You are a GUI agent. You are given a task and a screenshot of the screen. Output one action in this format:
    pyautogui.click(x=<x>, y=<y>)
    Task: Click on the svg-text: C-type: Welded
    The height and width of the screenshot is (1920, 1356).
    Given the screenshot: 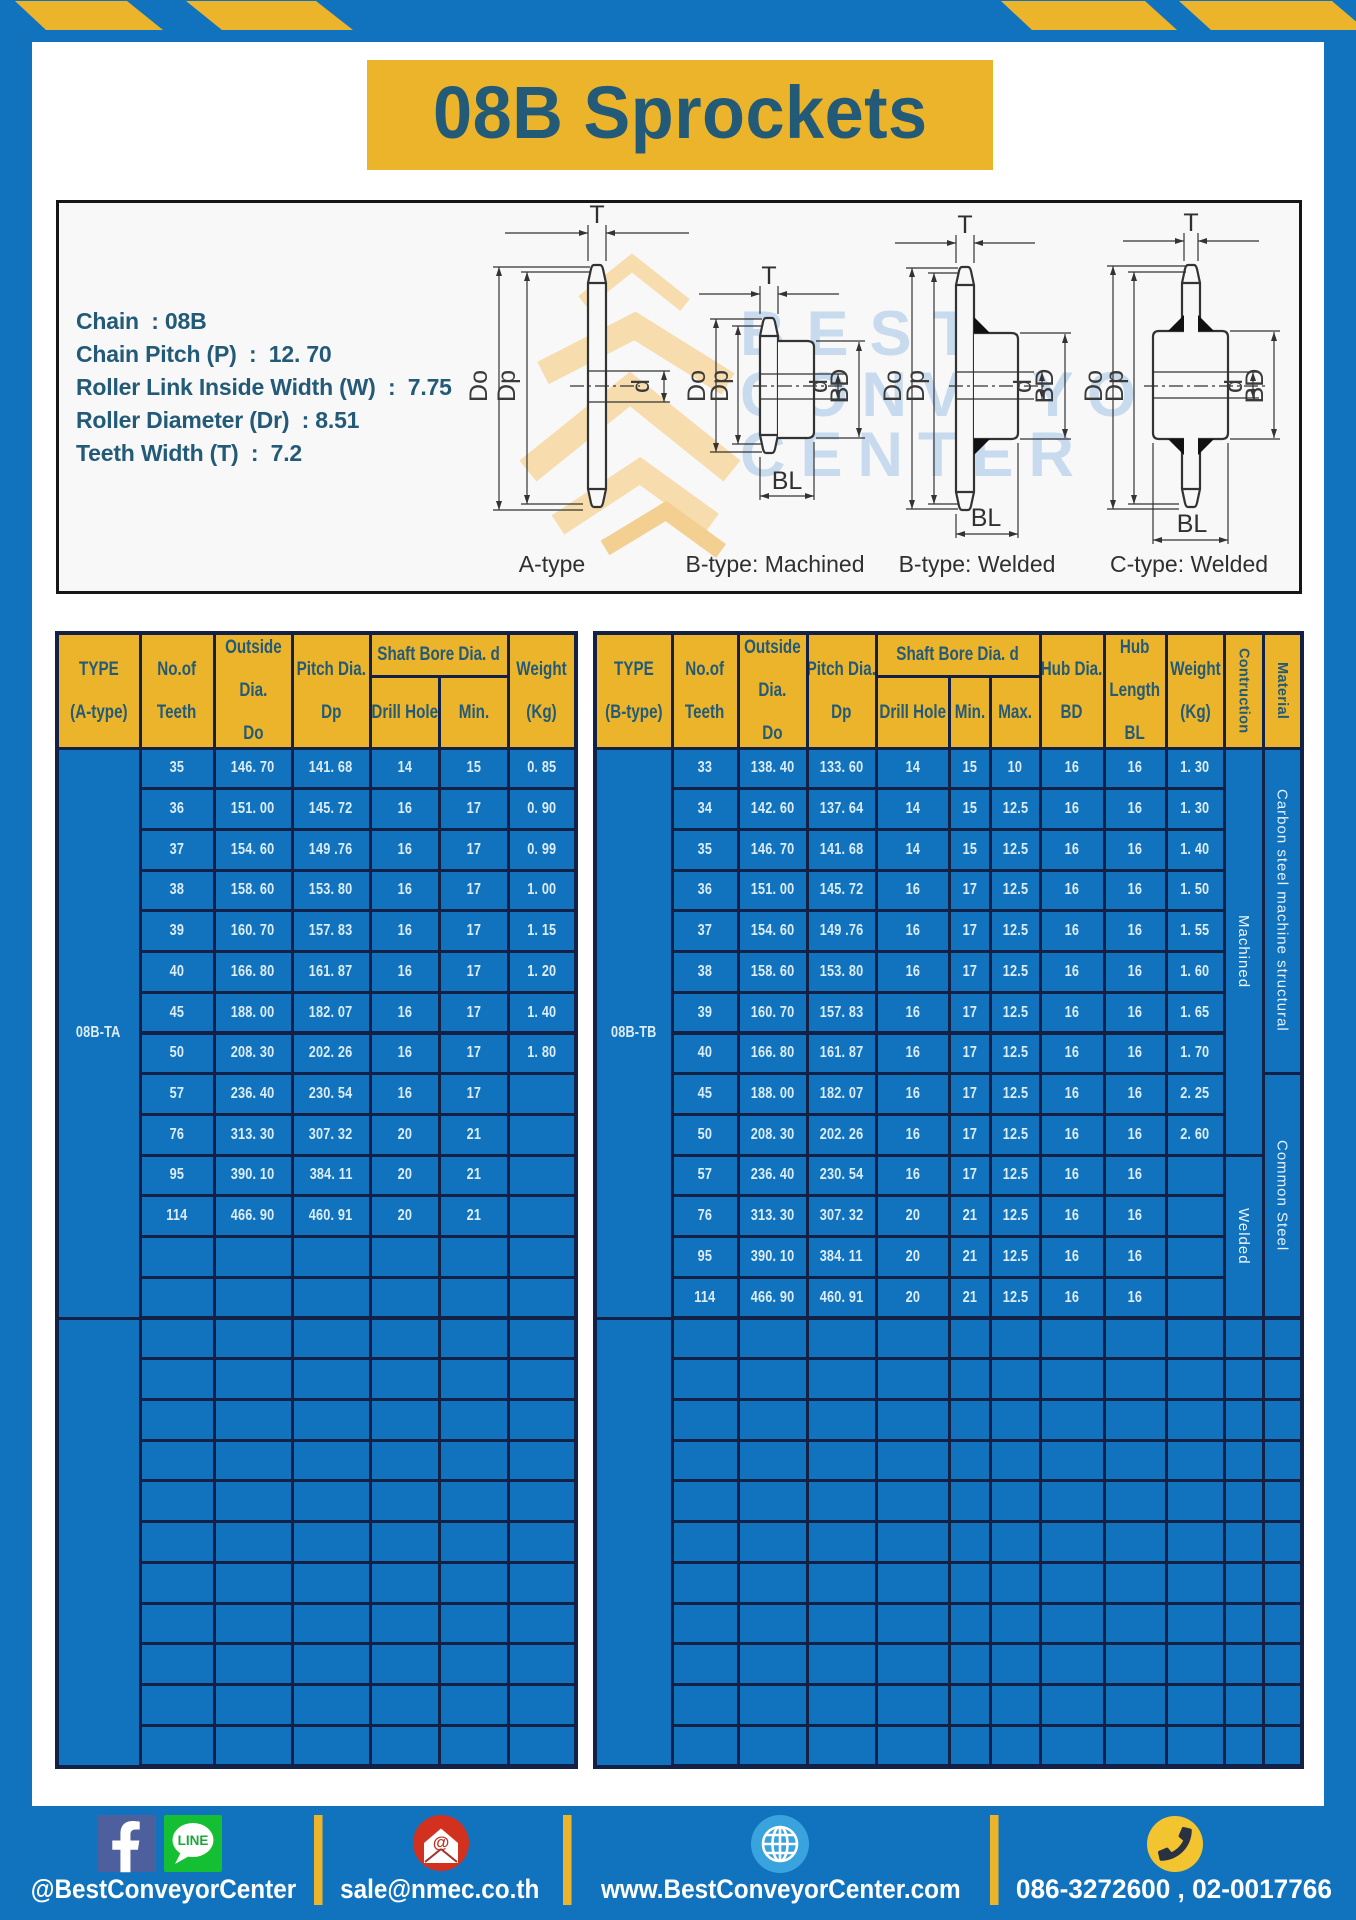 What is the action you would take?
    pyautogui.click(x=1189, y=564)
    